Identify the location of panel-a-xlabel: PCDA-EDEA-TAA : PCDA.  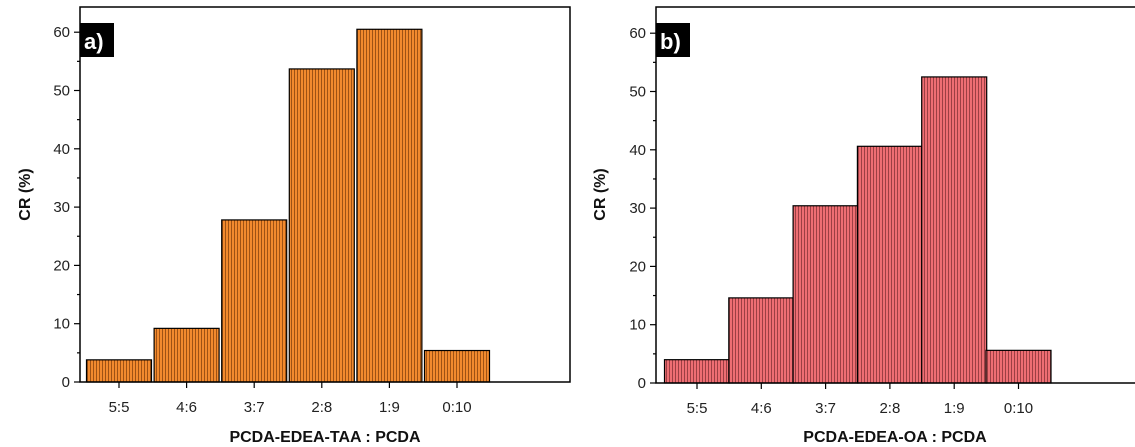
(325, 437).